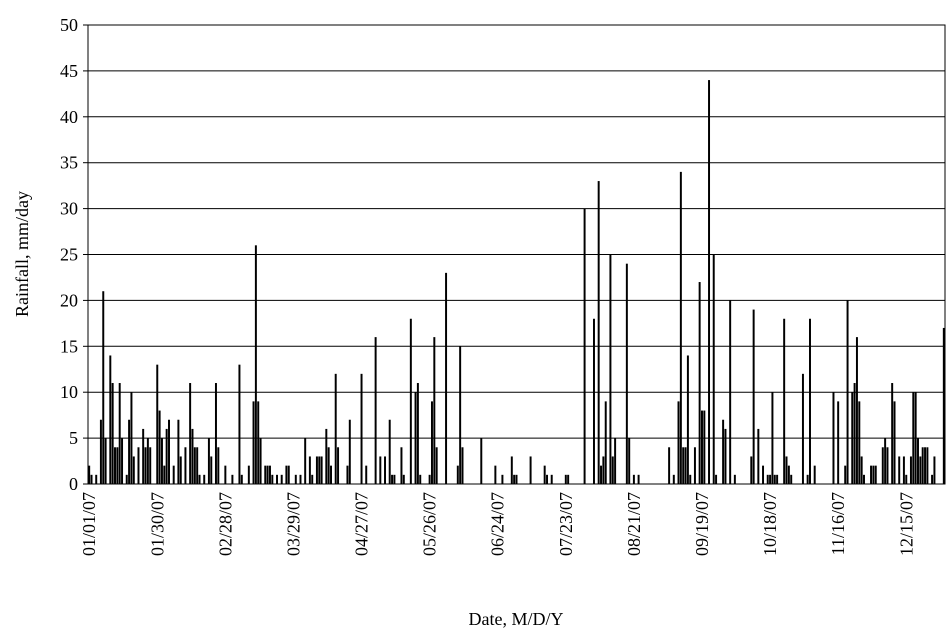  I want to click on y-tick-label: 45, so click(69, 71).